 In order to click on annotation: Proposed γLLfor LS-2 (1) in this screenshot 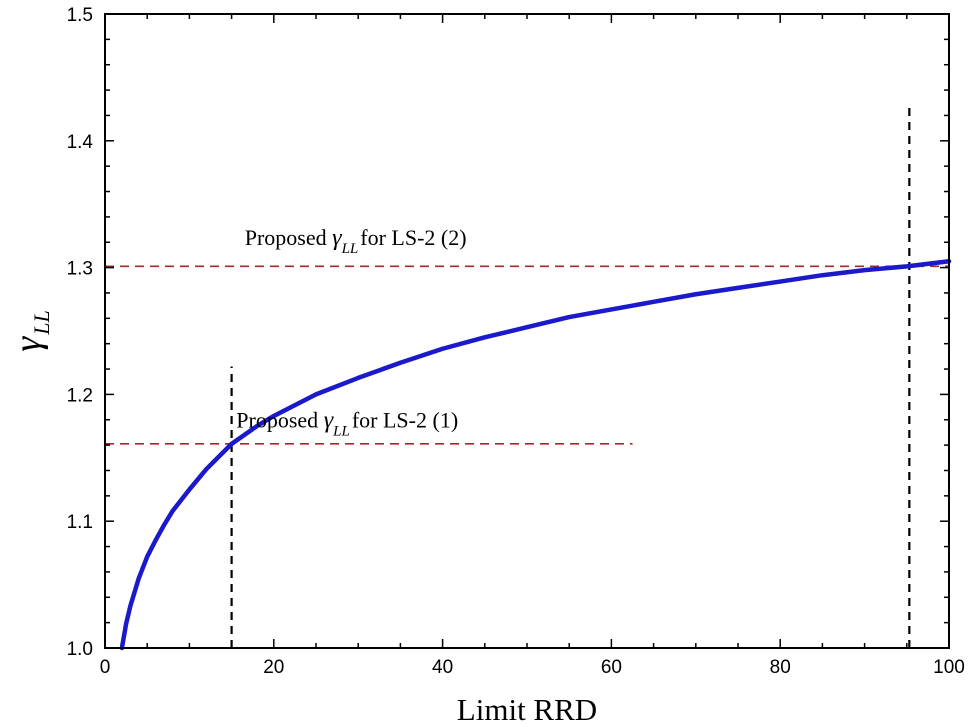, I will do `click(347, 423)`.